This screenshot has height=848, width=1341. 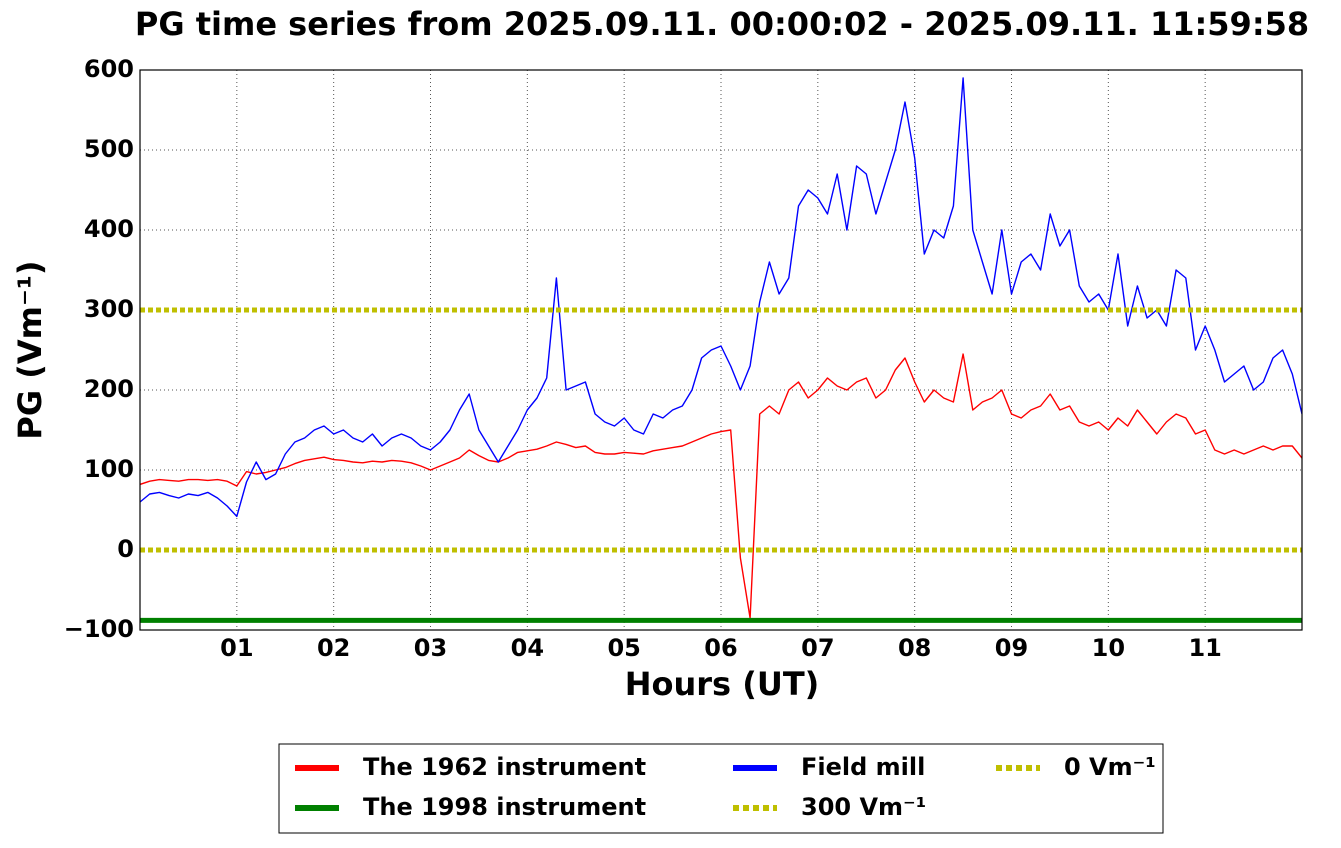 I want to click on y-tick-label: 600, so click(x=109, y=69).